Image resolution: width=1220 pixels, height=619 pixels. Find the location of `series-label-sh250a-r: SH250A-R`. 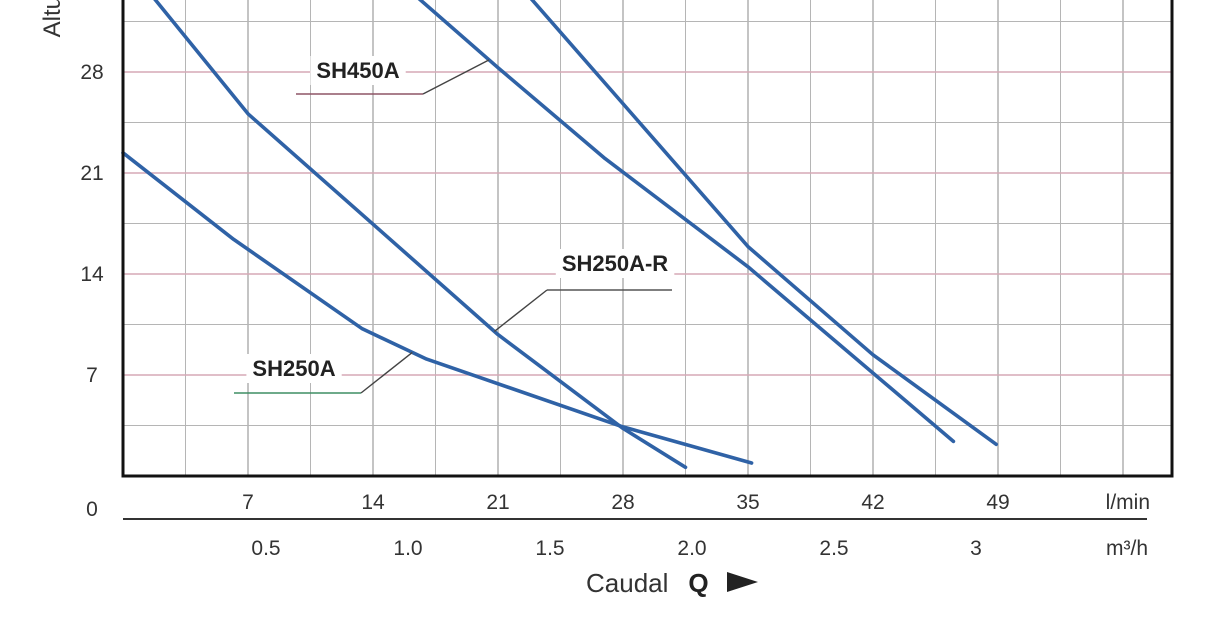

series-label-sh250a-r: SH250A-R is located at coordinates (615, 263).